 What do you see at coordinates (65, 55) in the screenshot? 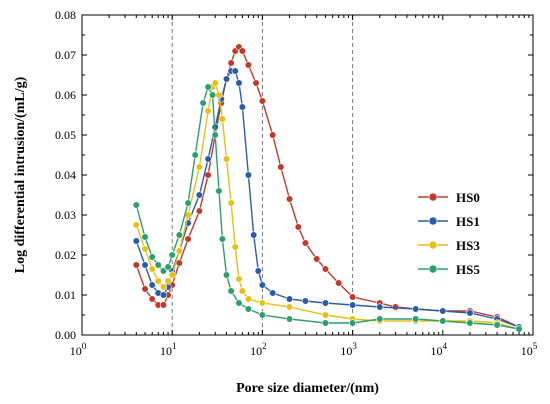
I see `y-tick-label: 0.07` at bounding box center [65, 55].